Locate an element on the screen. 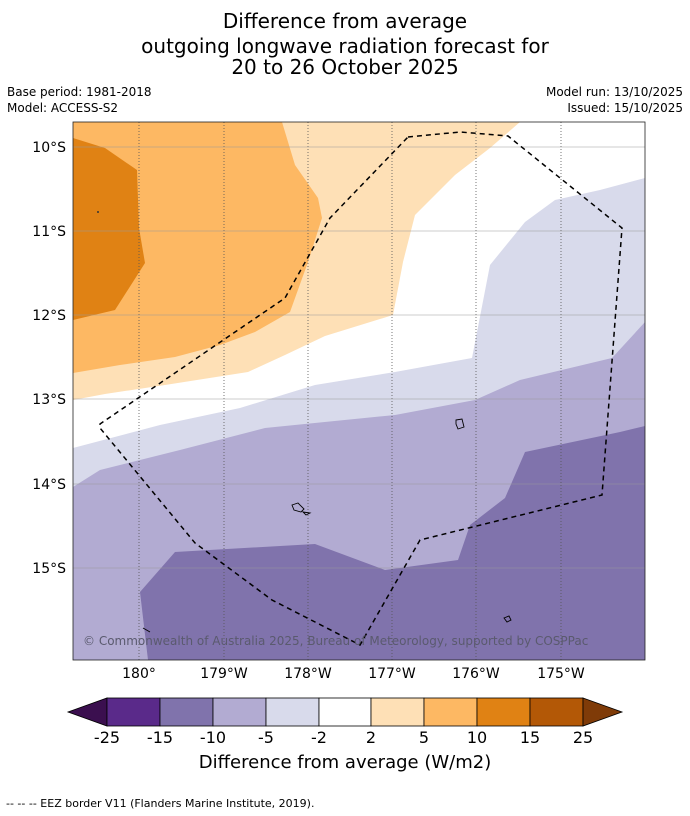 The image size is (690, 816). lon-tick: 178°W is located at coordinates (308, 674).